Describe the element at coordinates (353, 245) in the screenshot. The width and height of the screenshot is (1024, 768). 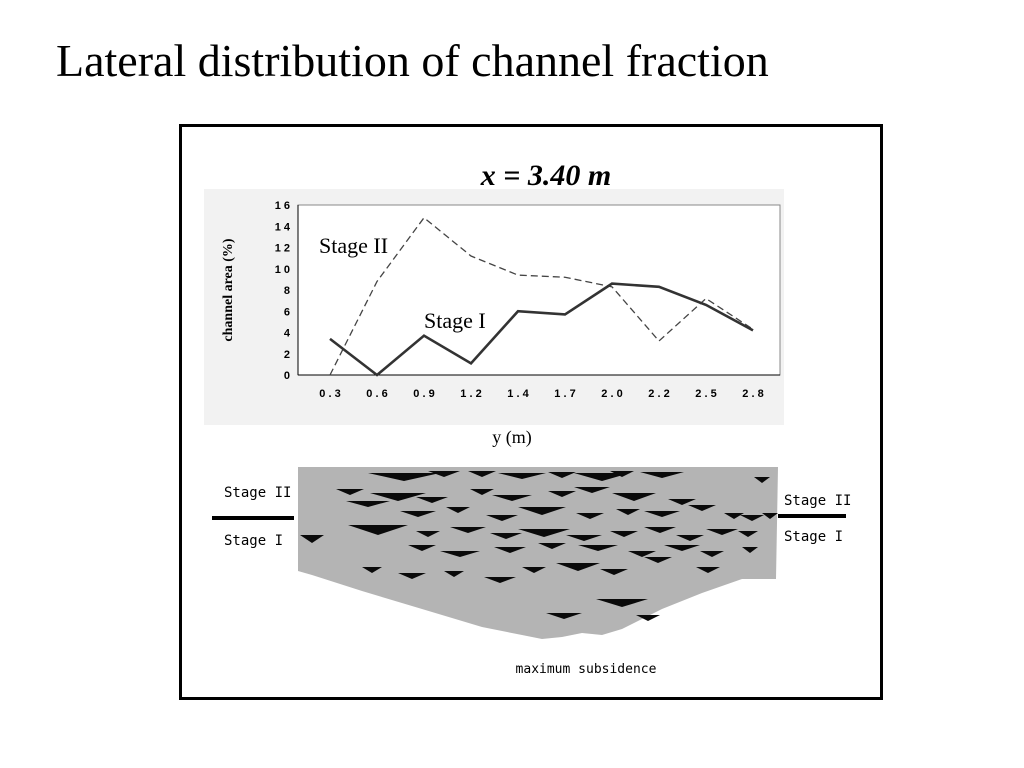
I see `series-label-stage-ii: Stage II` at that location.